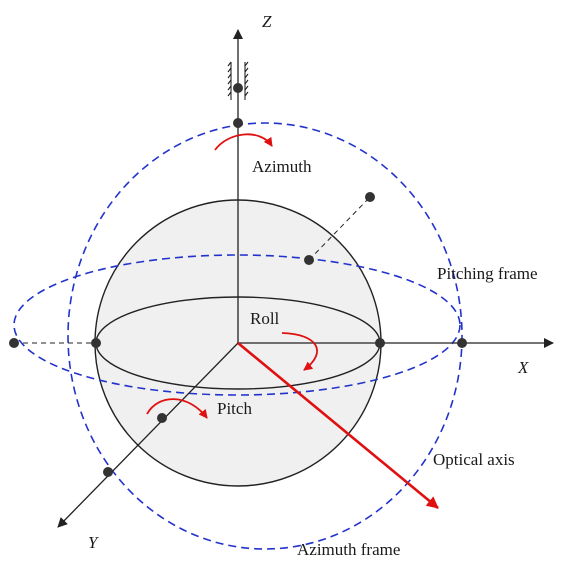 This screenshot has width=563, height=561. What do you see at coordinates (474, 459) in the screenshot?
I see `optical-axis-label: Optical axis` at bounding box center [474, 459].